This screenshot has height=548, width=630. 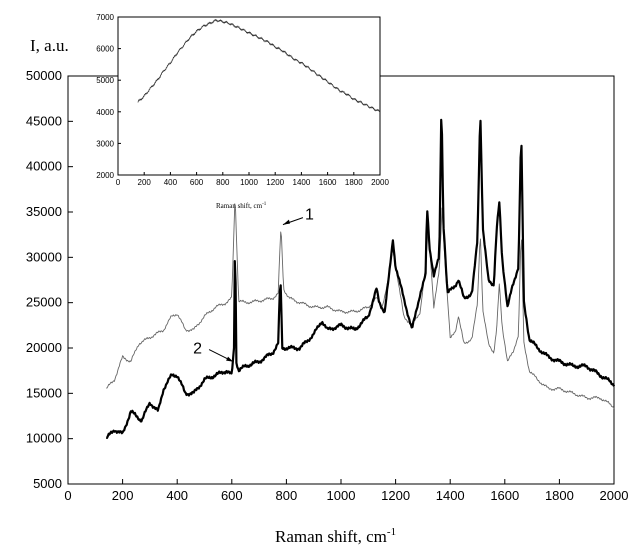 I want to click on annotation-label-1: 1, so click(x=309, y=215).